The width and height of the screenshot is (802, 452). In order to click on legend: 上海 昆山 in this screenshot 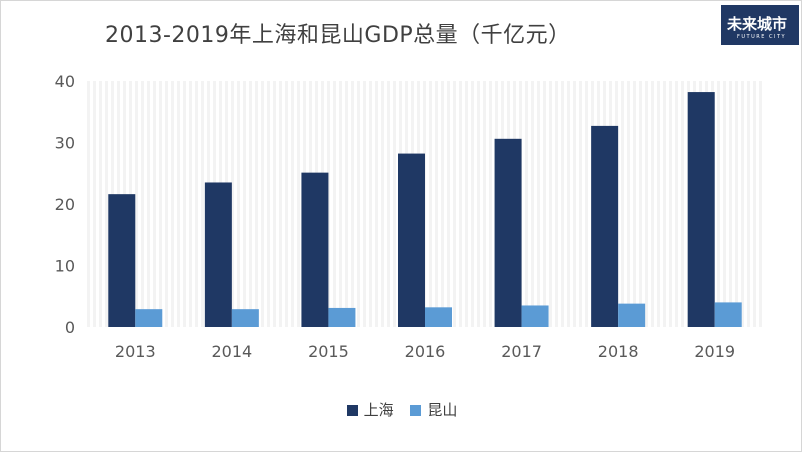, I will do `click(401, 409)`.